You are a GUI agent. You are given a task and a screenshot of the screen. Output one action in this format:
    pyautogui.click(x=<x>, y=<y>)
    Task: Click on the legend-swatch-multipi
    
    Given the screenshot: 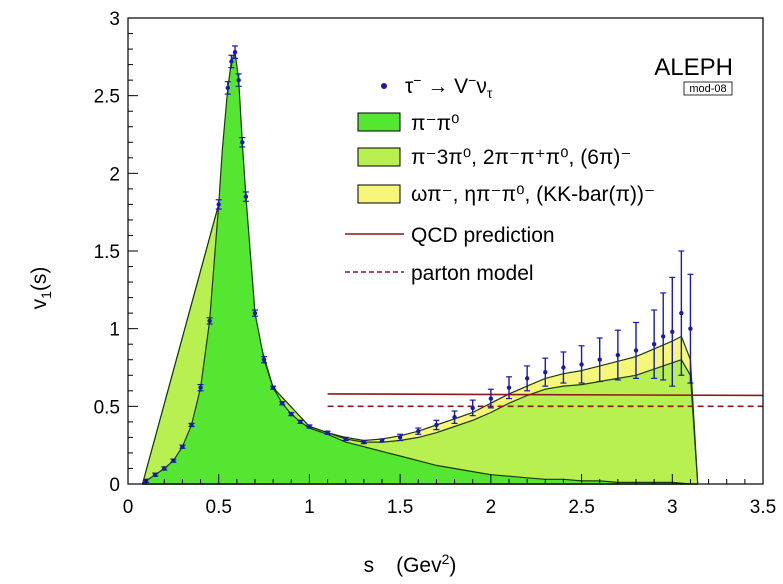 What is the action you would take?
    pyautogui.click(x=379, y=157)
    